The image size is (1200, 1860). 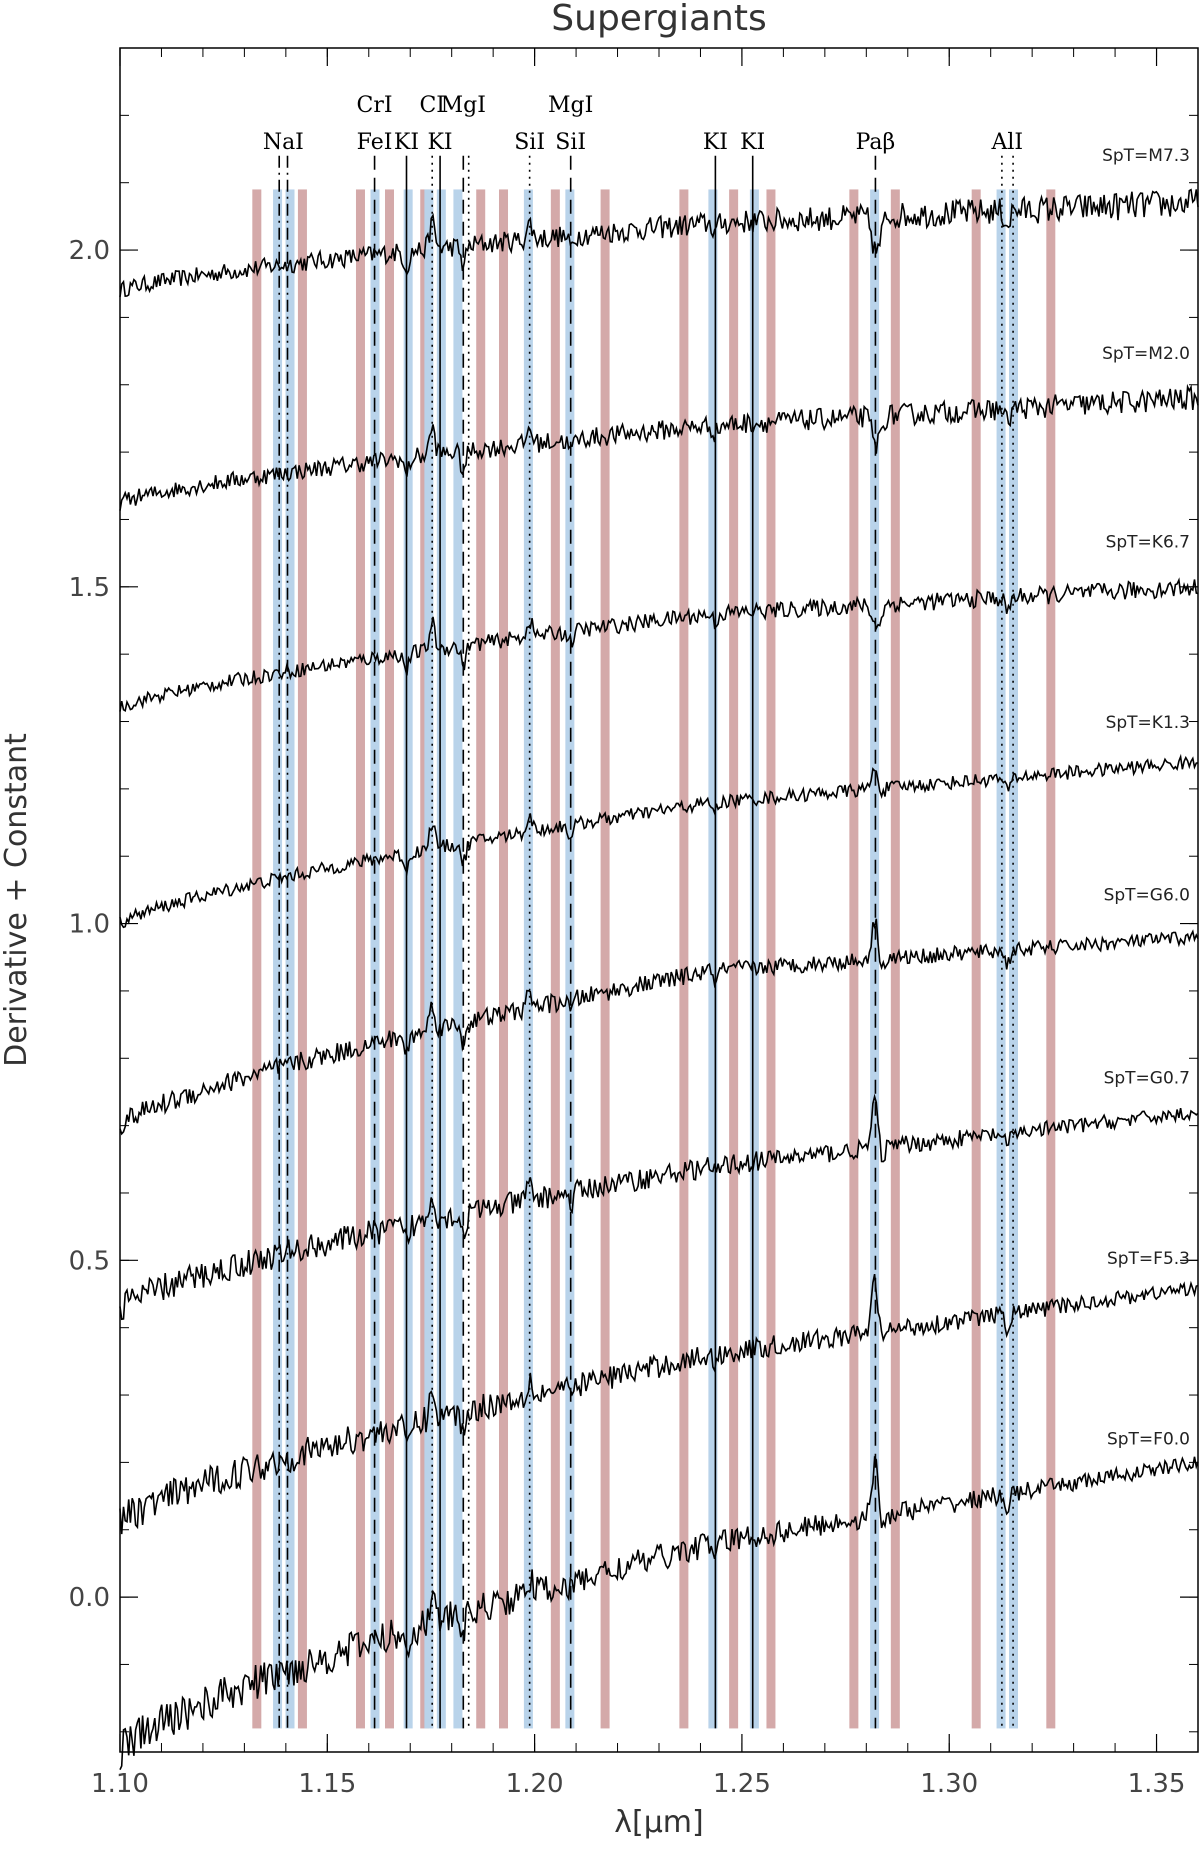 I want to click on line-label: Paβ, so click(x=876, y=142).